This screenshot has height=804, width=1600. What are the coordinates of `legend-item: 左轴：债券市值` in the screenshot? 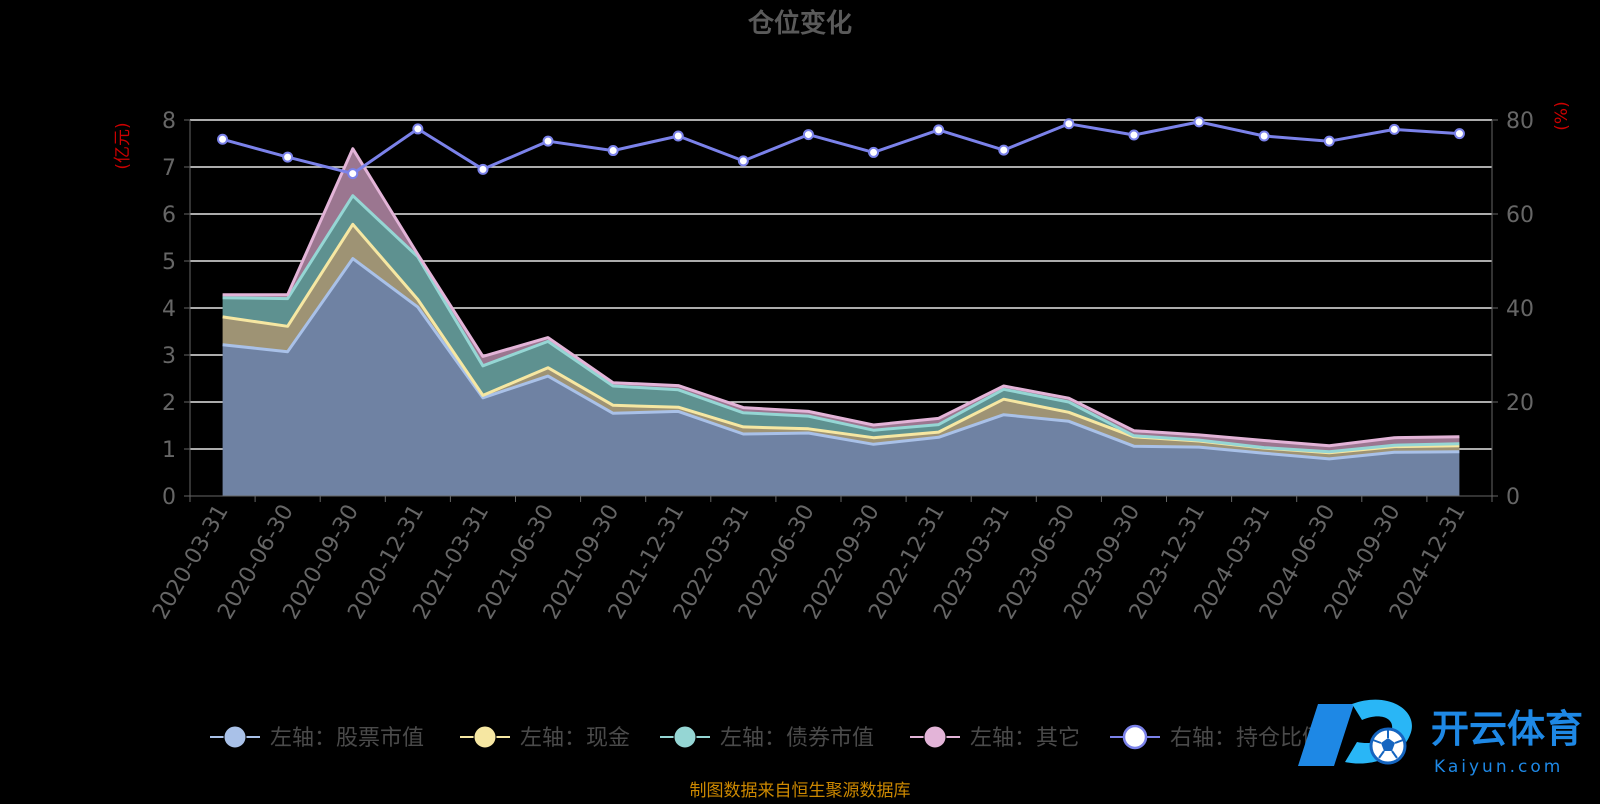 It's located at (767, 738).